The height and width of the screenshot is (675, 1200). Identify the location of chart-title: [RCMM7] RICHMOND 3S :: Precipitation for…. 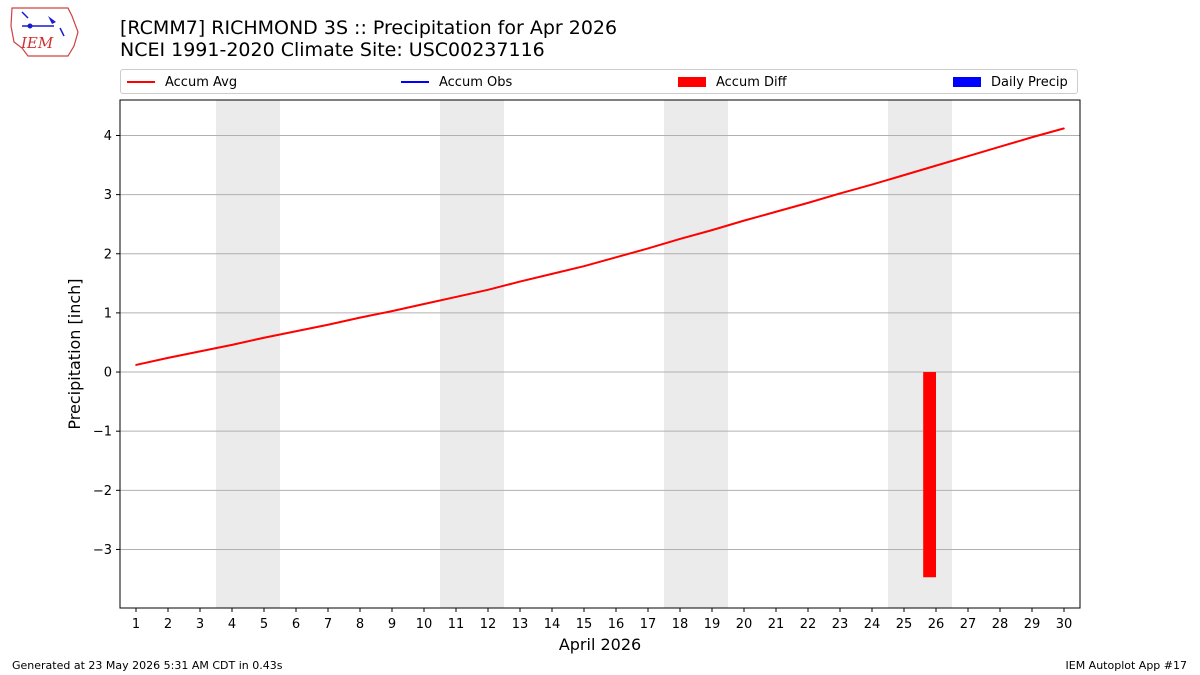
(368, 39).